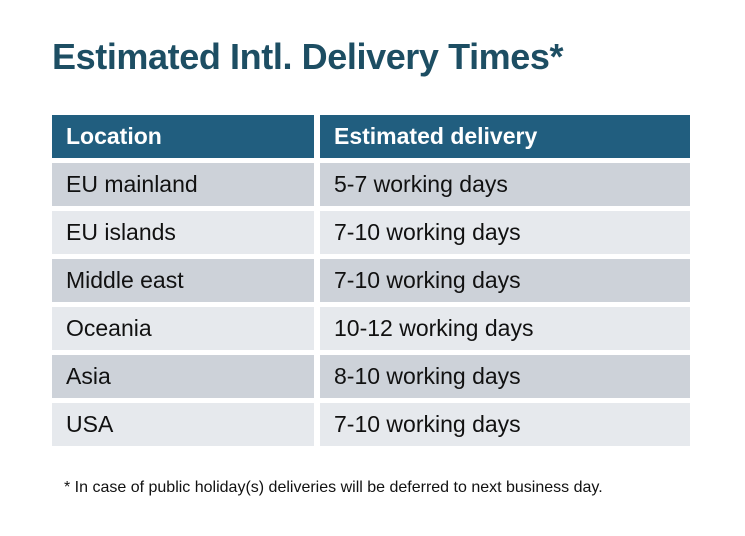 The height and width of the screenshot is (536, 745). What do you see at coordinates (505, 328) in the screenshot?
I see `row-oceania-delivery: 10-12 working days` at bounding box center [505, 328].